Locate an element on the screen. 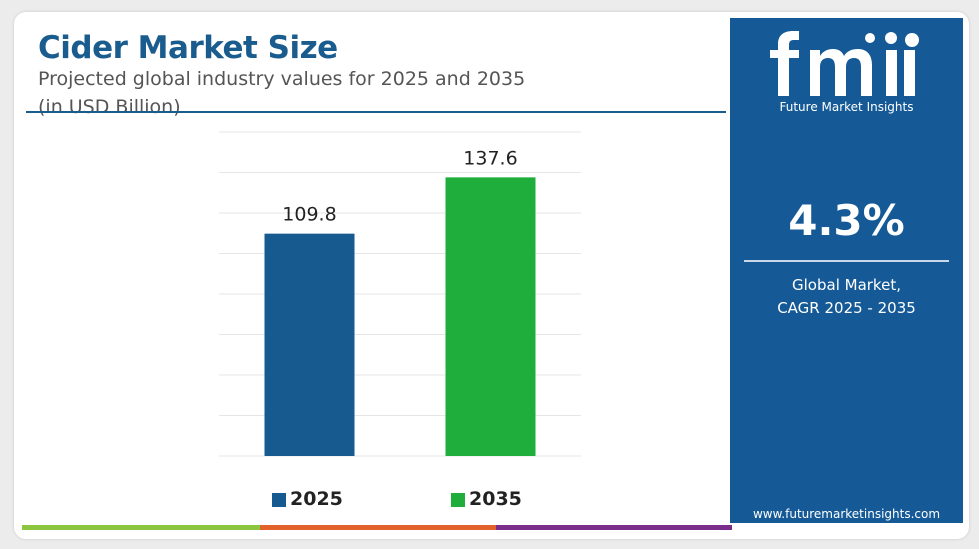  cagr-label-line2: CAGR 2025 - 2035 is located at coordinates (846, 308).